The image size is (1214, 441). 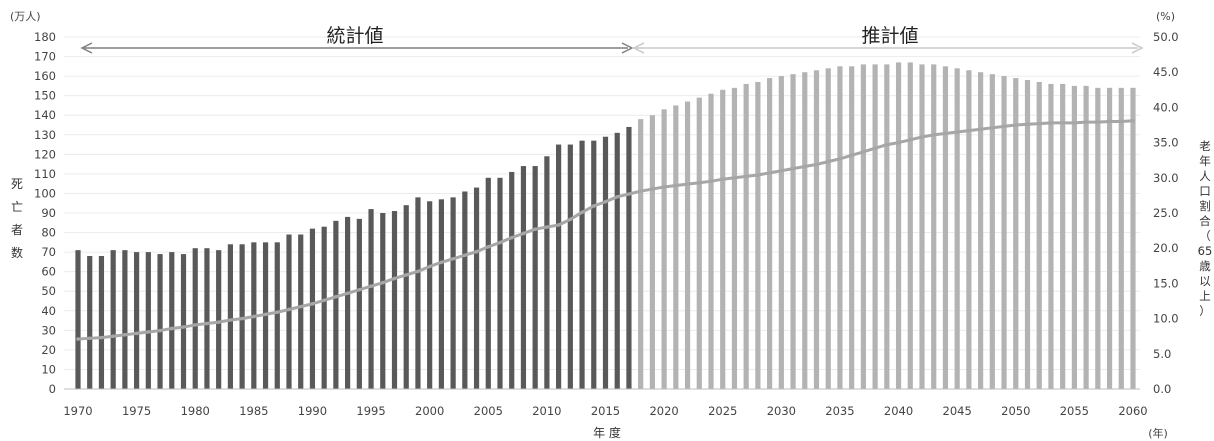 What do you see at coordinates (1166, 37) in the screenshot?
I see `right-tick-label: 50.0` at bounding box center [1166, 37].